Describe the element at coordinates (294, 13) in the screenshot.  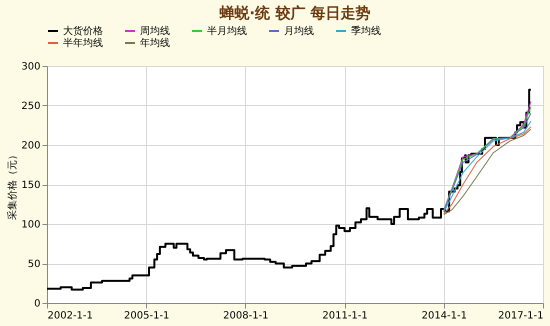
I see `chart-title: 蝉蜕·统 较广 每日走势` at that location.